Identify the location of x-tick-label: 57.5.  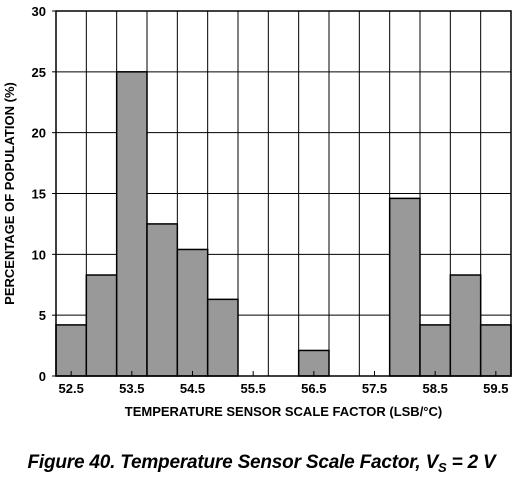
(374, 388).